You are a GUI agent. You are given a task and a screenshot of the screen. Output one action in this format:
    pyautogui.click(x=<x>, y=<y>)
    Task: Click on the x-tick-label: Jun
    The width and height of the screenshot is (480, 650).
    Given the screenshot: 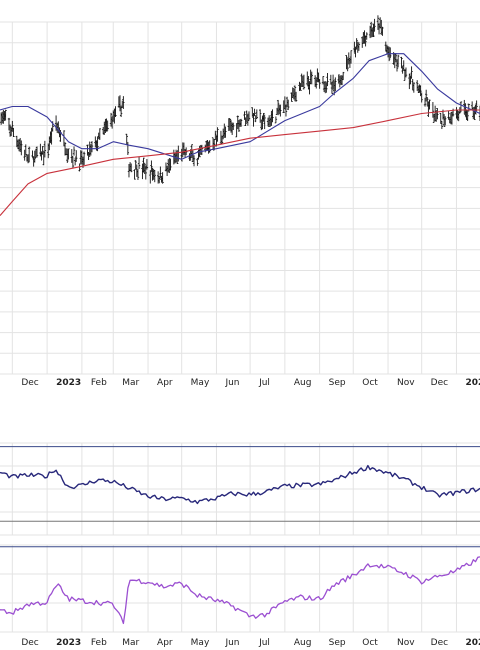 What is the action you would take?
    pyautogui.click(x=231, y=383)
    